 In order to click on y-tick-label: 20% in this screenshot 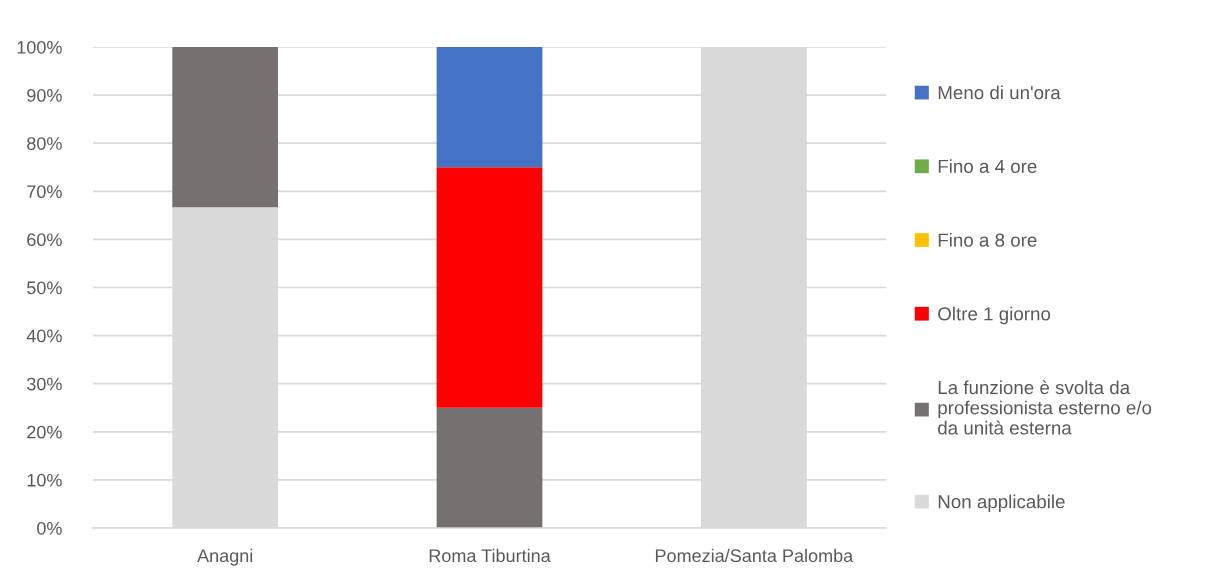, I will do `click(44, 432)`.